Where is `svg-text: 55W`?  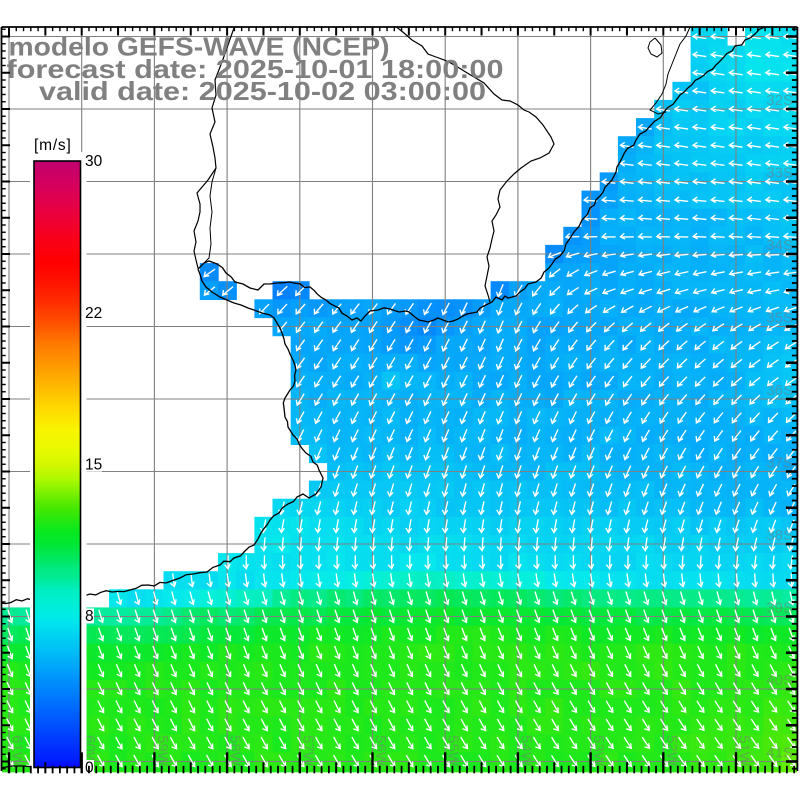
svg-text: 55W is located at coordinates (453, 751).